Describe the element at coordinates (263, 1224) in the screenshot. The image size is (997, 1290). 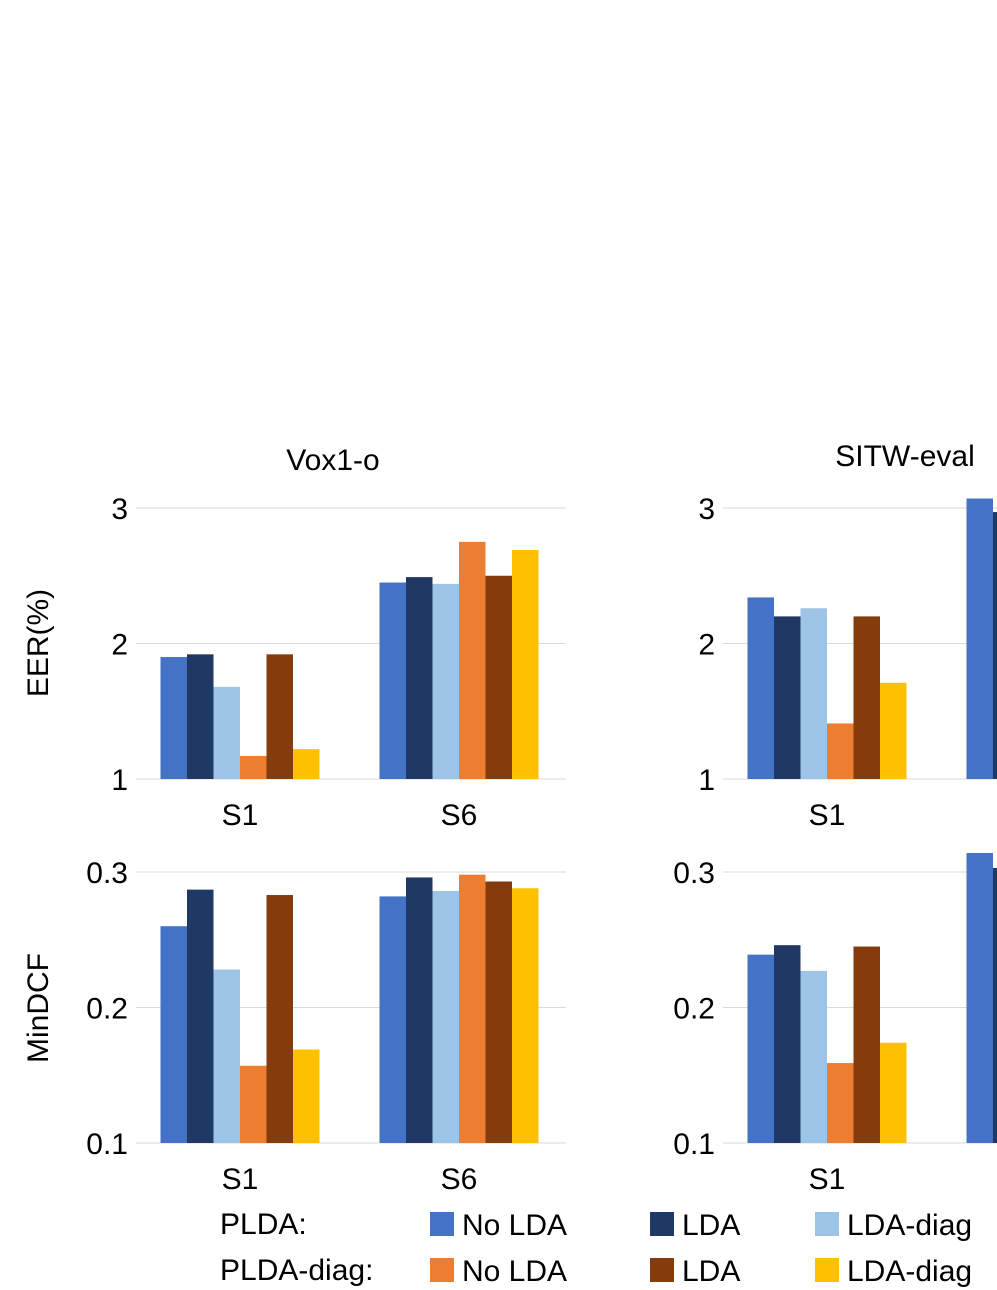
I see `legend-row-label: PLDA:` at that location.